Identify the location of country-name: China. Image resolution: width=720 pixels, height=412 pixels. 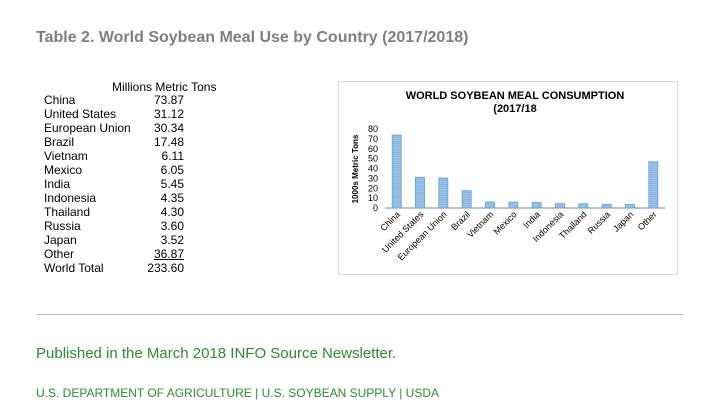
(60, 100).